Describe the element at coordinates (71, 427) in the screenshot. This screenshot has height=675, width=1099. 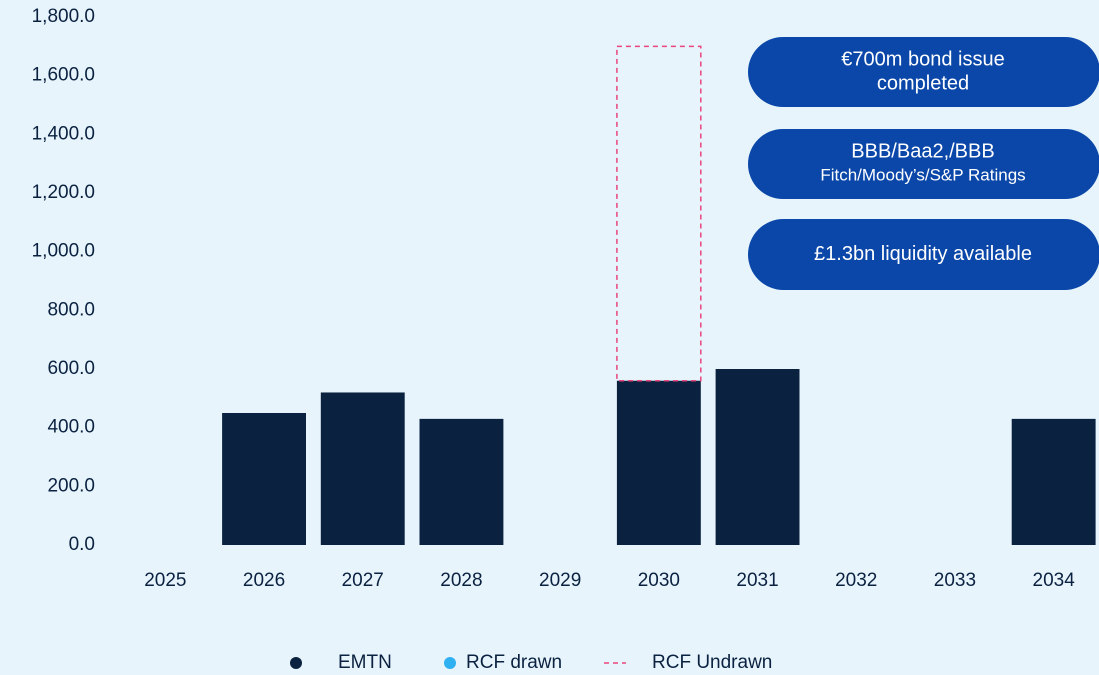
I see `y-tick-label: 400.0` at that location.